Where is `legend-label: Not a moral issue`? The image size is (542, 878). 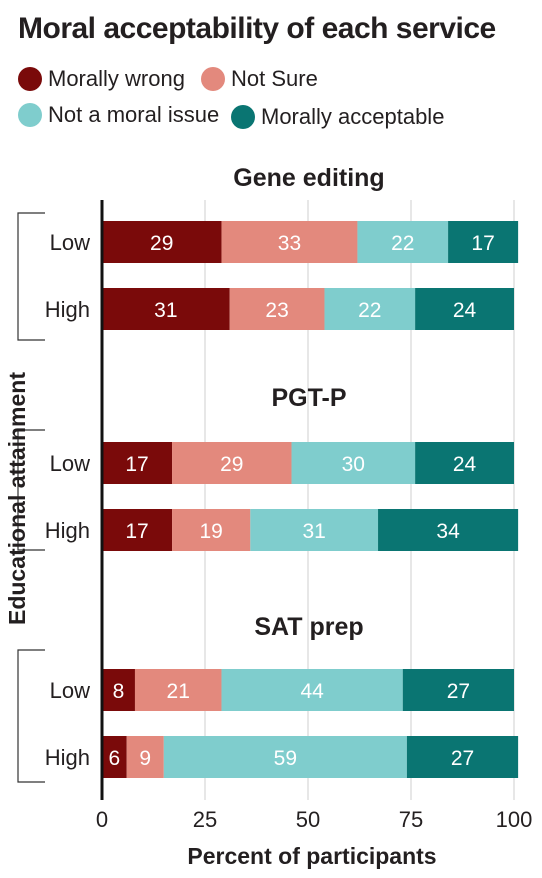
legend-label: Not a moral issue is located at coordinates (134, 114).